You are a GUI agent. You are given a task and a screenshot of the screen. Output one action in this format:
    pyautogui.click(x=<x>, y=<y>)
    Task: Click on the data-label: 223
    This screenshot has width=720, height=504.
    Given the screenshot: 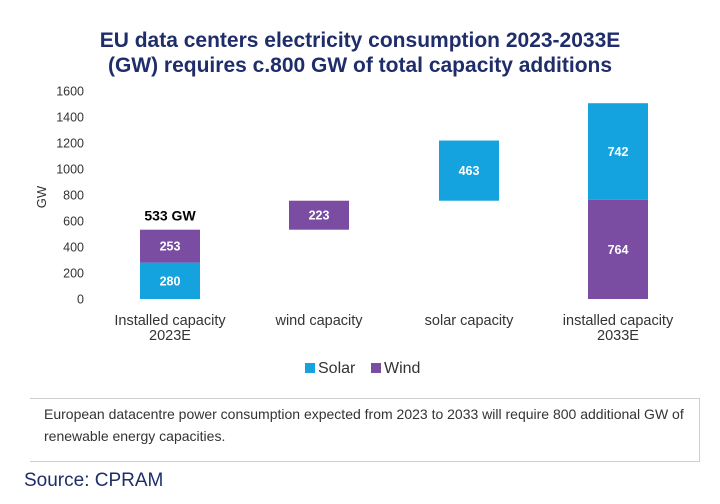 What is the action you would take?
    pyautogui.click(x=319, y=216)
    